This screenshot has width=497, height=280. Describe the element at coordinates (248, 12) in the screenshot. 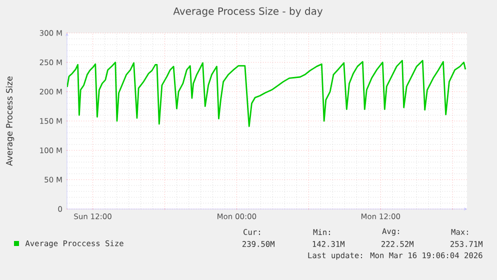

I see `chart-title: Average Process Size - by day` at that location.